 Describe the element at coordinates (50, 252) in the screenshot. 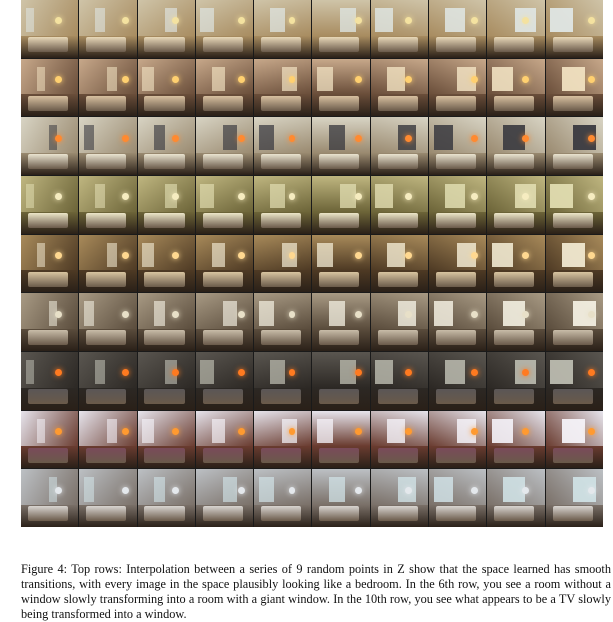

I see `tile-wall` at that location.